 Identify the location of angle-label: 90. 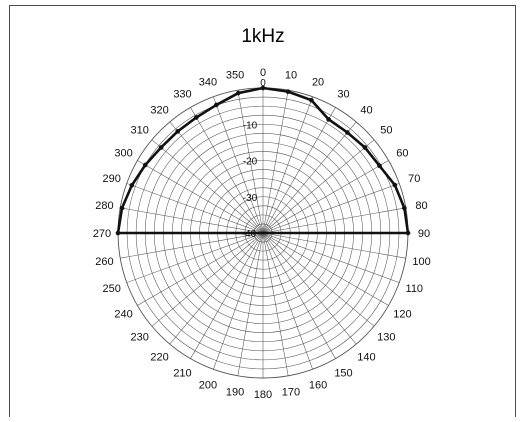
(424, 234).